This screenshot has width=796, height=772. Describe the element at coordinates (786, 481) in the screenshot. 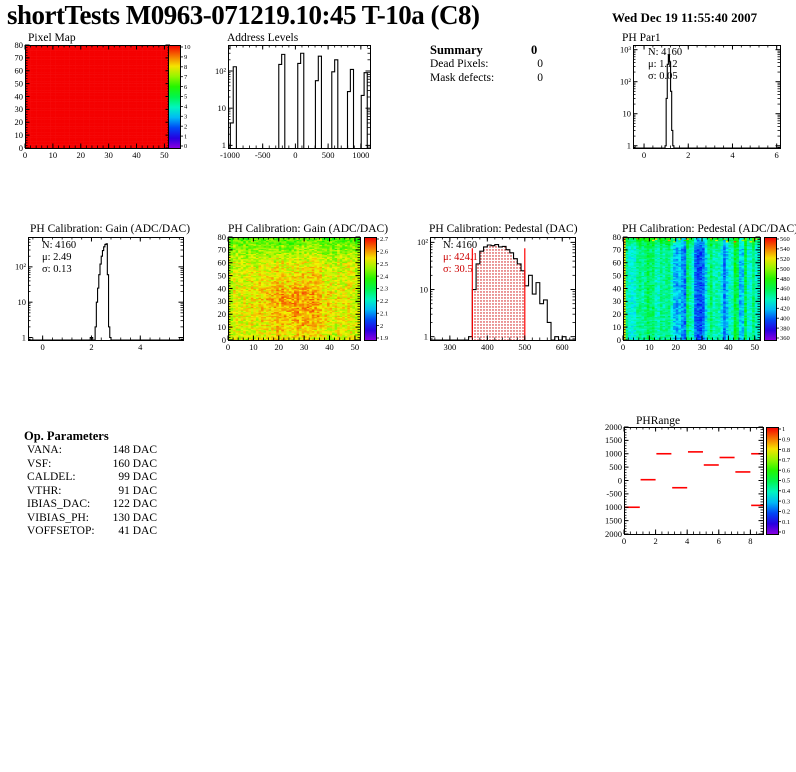

I see `svg-text: 0.5` at that location.